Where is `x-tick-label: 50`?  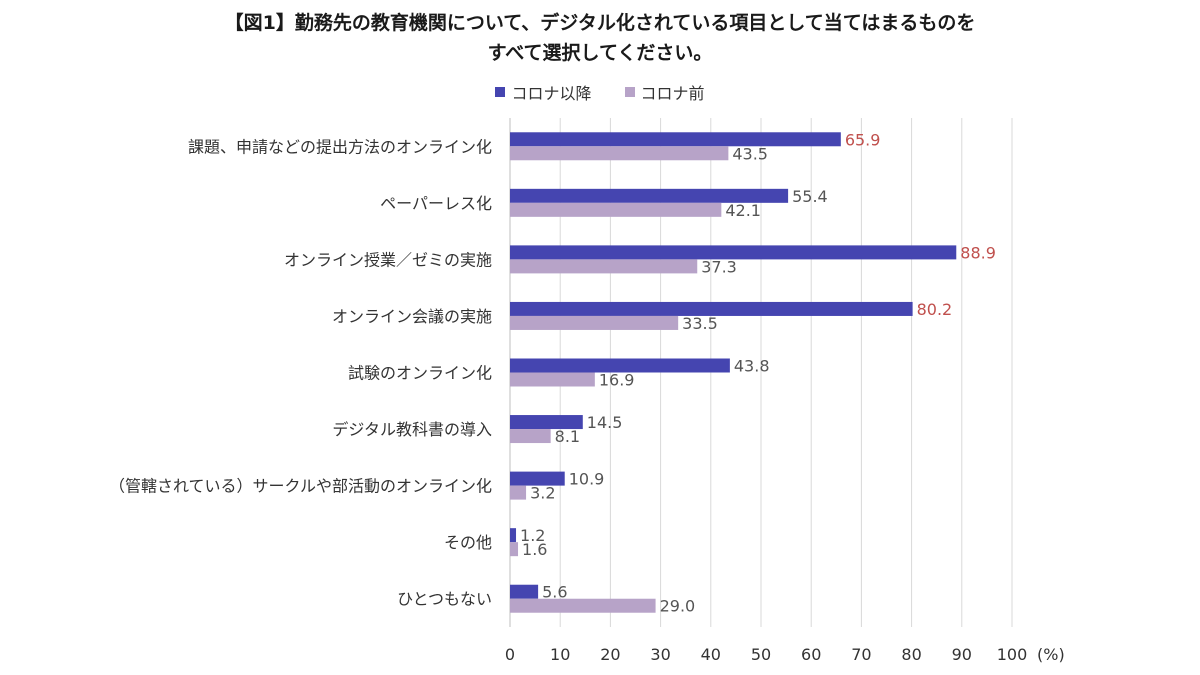
x-tick-label: 50 is located at coordinates (761, 654).